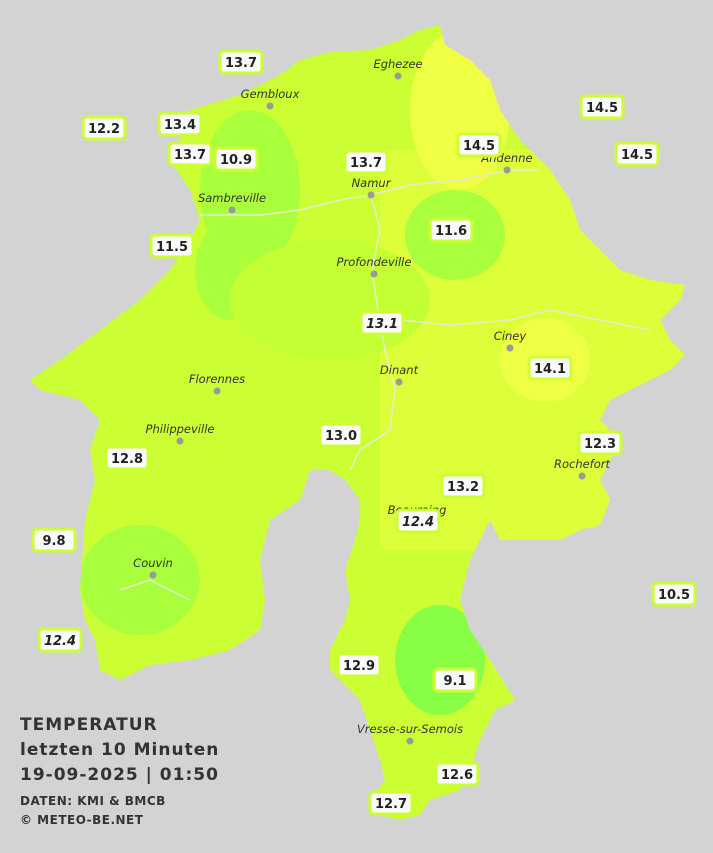  Describe the element at coordinates (180, 125) in the screenshot. I see `station-temp: 13.4` at that location.